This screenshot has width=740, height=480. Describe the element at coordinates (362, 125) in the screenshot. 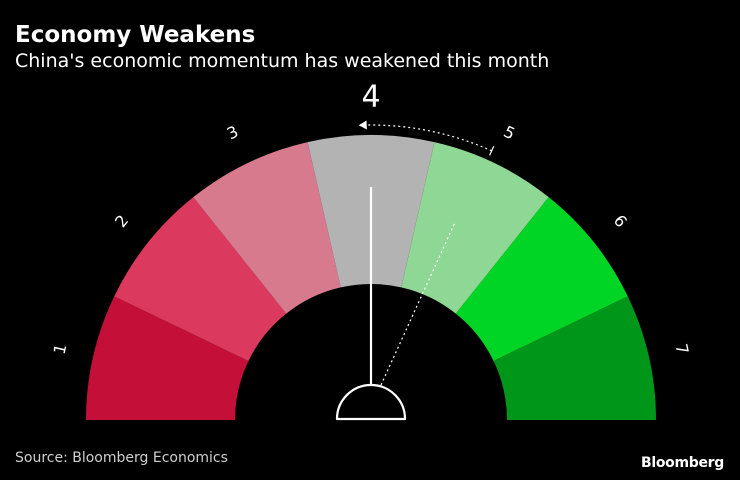

I see `change-arrow-head` at that location.